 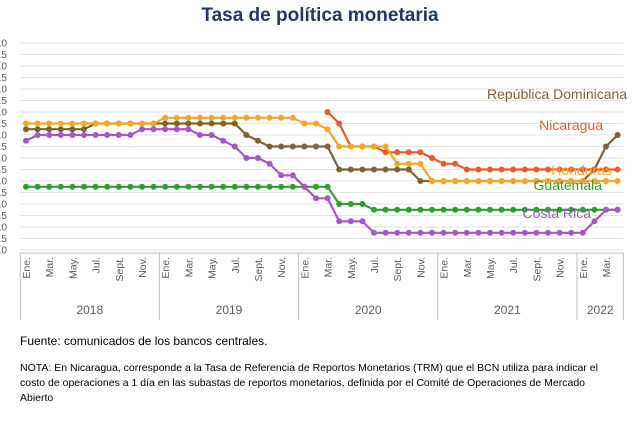 What do you see at coordinates (3, 205) in the screenshot?
I see `y-tick-label: 2.0` at bounding box center [3, 205].